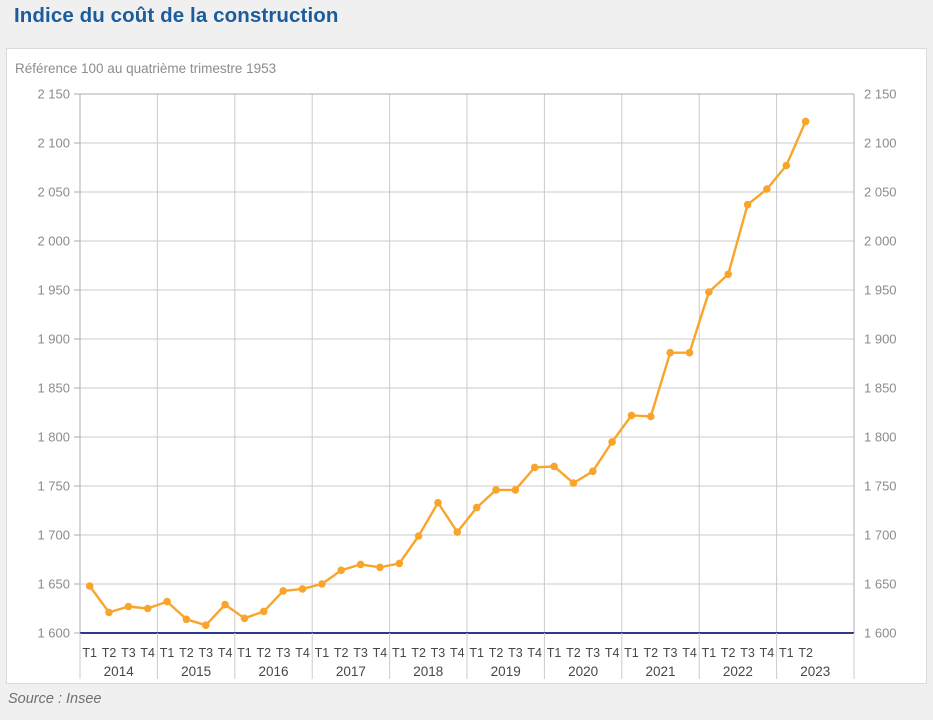 The height and width of the screenshot is (720, 933). I want to click on year-label: 2014, so click(119, 671).